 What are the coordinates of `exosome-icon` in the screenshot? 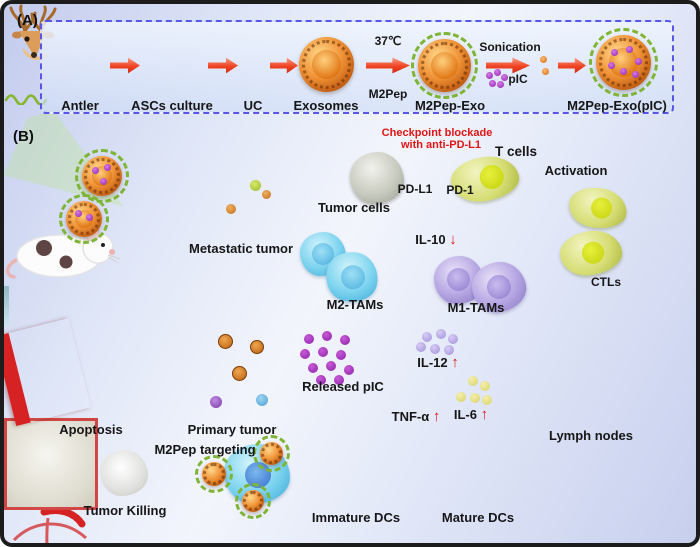 It's located at (326, 64).